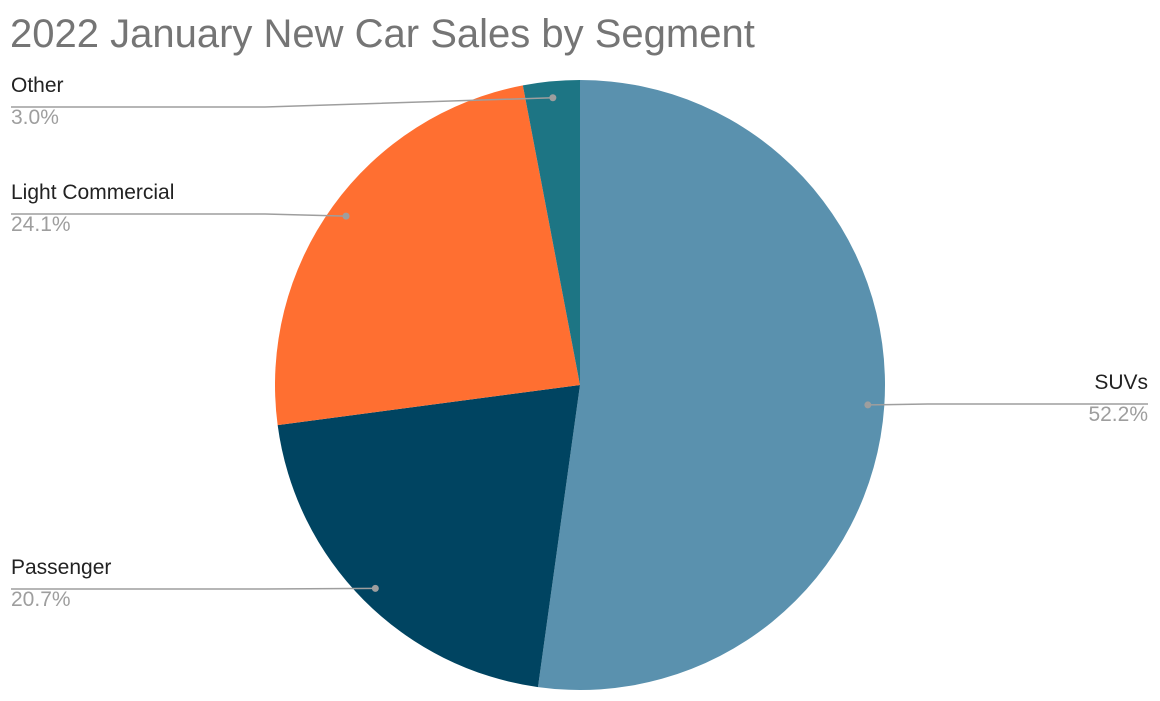 The height and width of the screenshot is (701, 1160). I want to click on slice-value-passenger: 20.7%, so click(41, 599).